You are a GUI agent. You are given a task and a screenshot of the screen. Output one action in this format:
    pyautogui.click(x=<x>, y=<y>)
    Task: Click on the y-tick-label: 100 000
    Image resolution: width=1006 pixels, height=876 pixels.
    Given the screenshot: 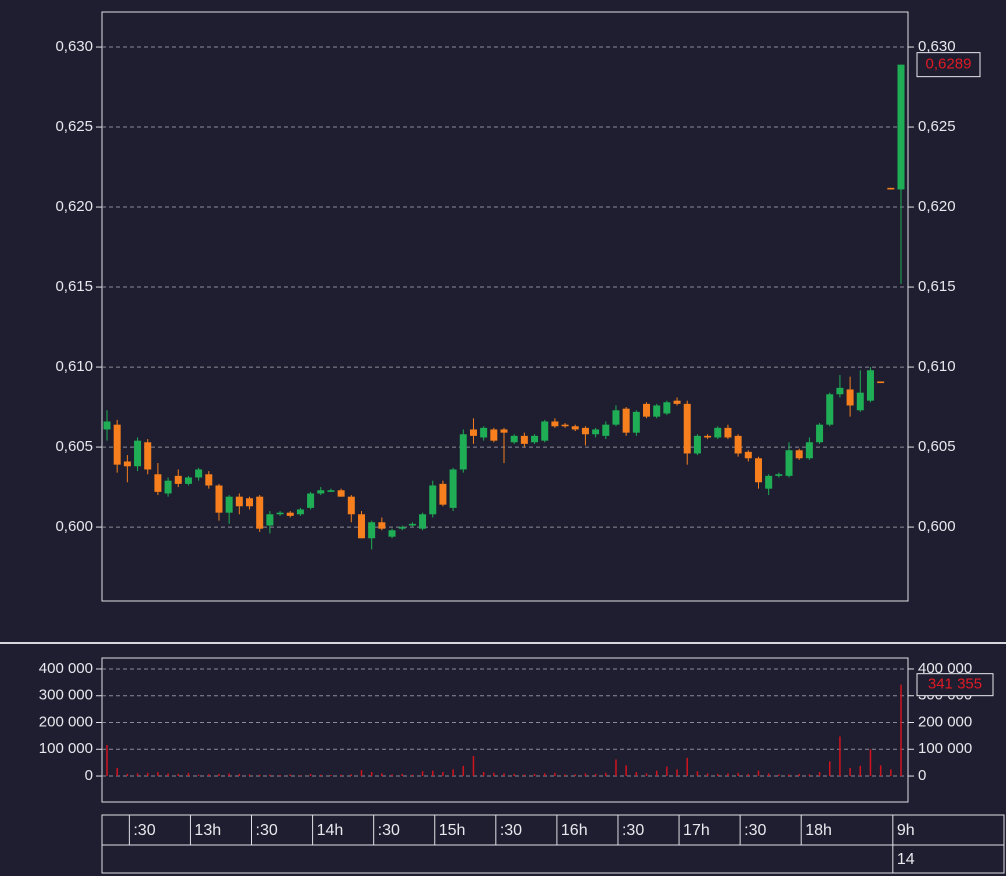 What is the action you would take?
    pyautogui.click(x=66, y=748)
    